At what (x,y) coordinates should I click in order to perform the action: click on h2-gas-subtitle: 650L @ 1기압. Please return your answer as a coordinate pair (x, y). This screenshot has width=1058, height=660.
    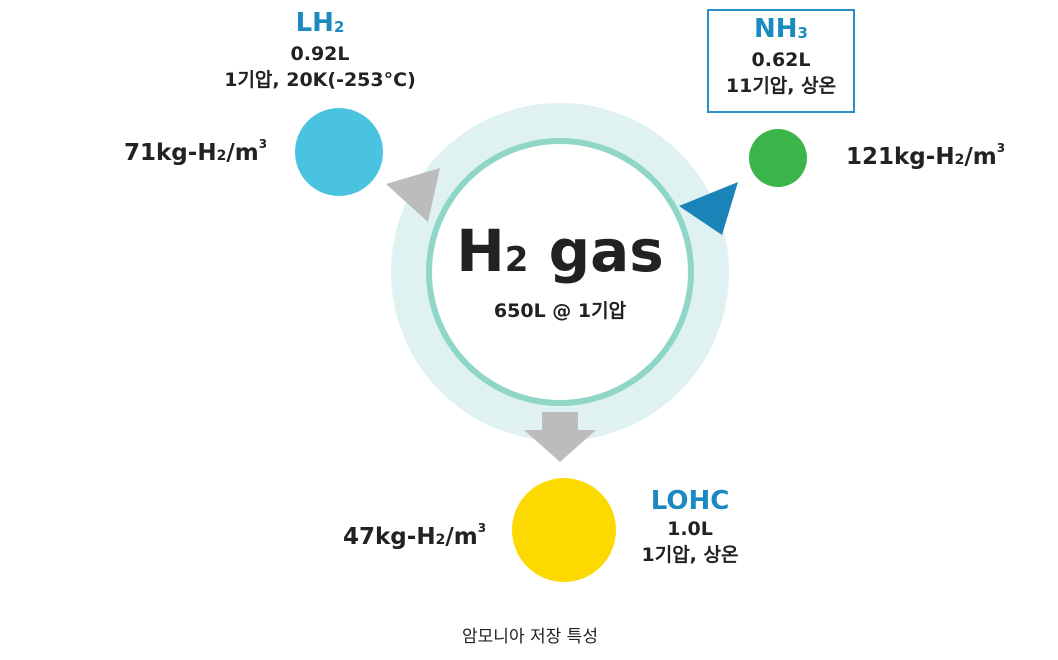
    Looking at the image, I should click on (560, 311).